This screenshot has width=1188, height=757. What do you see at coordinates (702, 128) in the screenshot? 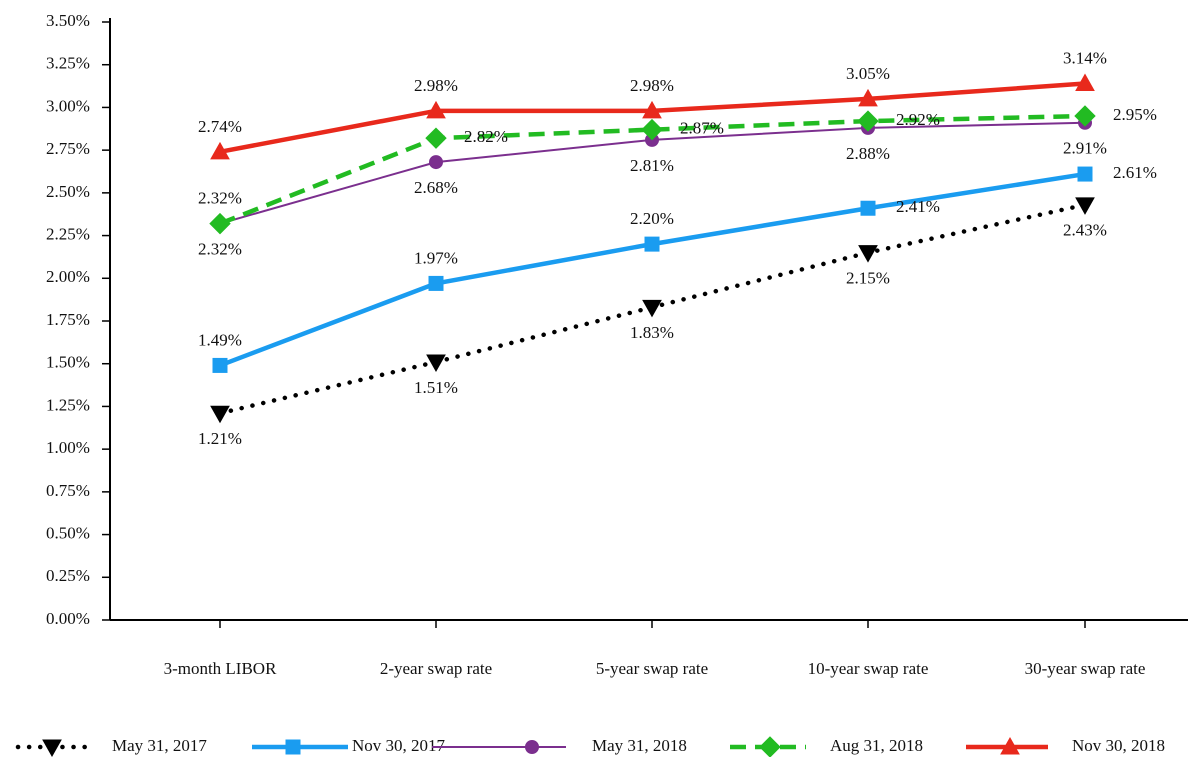
I see `data-label: 2.87%` at bounding box center [702, 128].